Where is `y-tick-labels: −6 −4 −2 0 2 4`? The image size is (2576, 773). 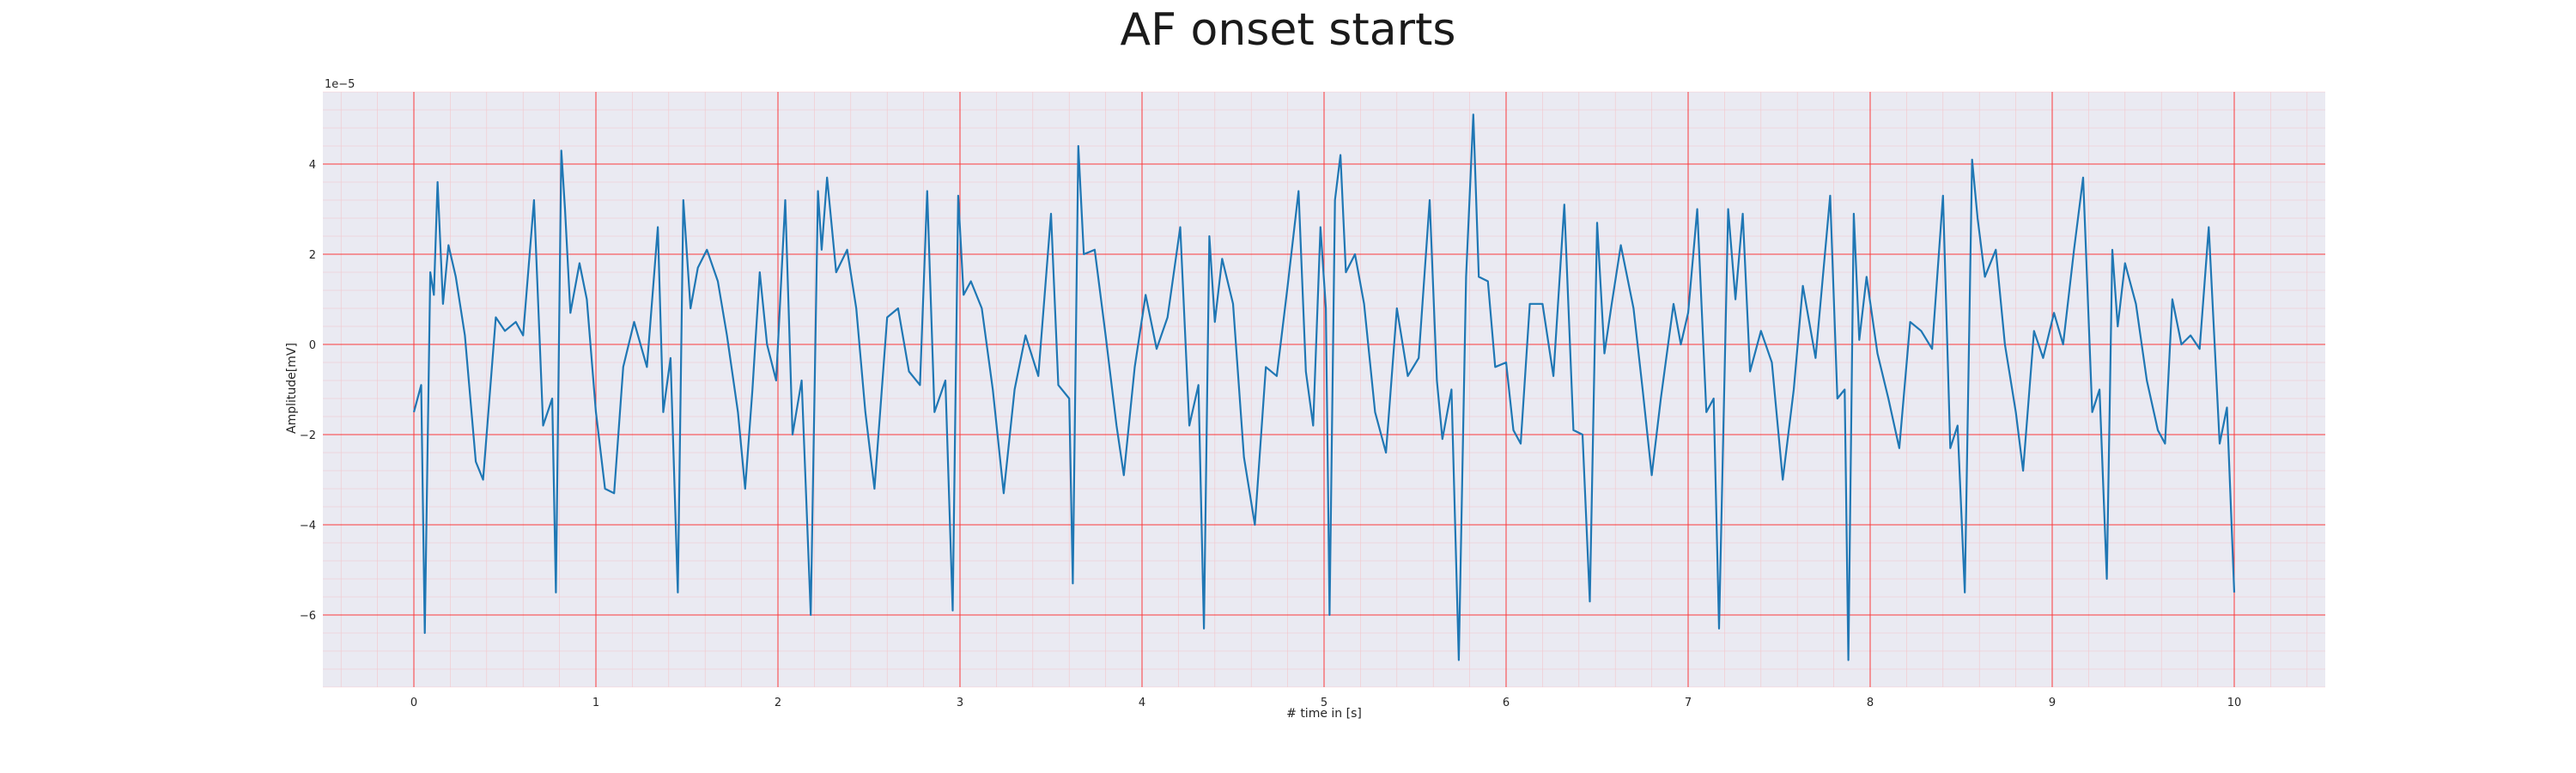 y-tick-labels: −6 −4 −2 0 2 4 is located at coordinates (308, 391).